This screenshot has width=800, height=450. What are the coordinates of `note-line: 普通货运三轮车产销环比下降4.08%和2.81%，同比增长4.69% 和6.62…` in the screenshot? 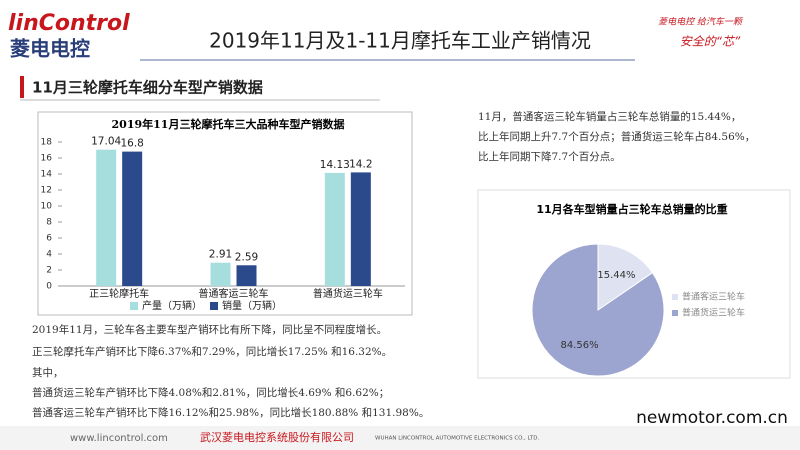 It's located at (210, 392).